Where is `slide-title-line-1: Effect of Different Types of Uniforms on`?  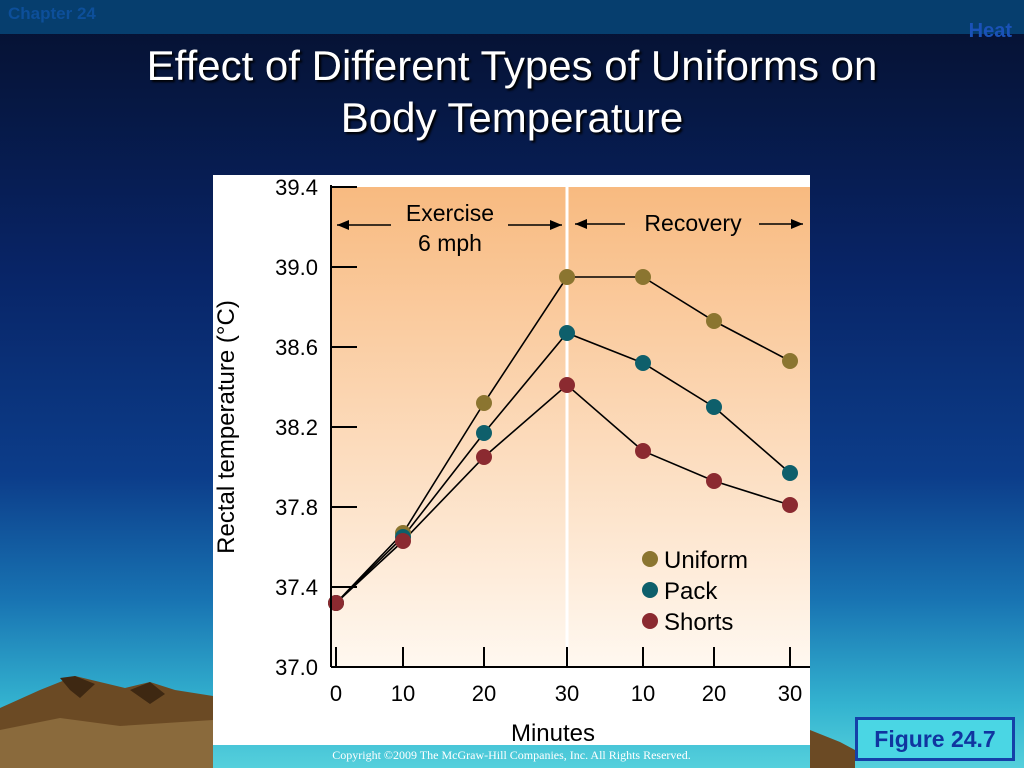 slide-title-line-1: Effect of Different Types of Uniforms on is located at coordinates (512, 65).